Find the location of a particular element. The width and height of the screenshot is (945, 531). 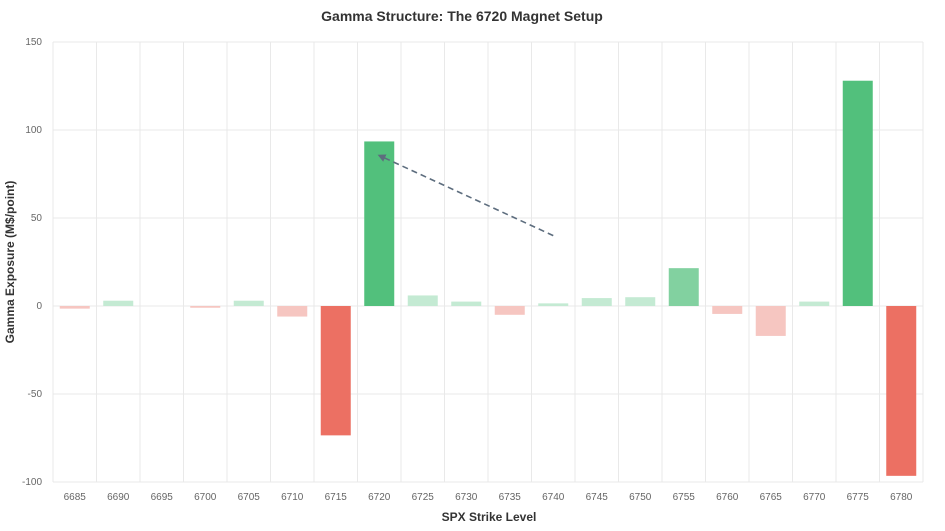

x-tick-label: 6755 is located at coordinates (684, 497).